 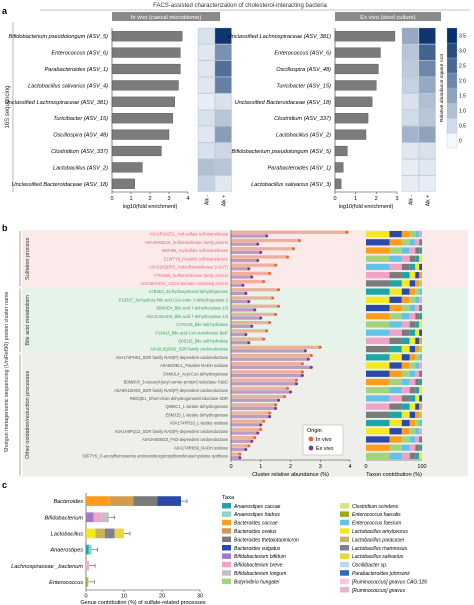 What do you see at coordinates (452, 50) in the screenshot?
I see `colorbar-step` at bounding box center [452, 50].